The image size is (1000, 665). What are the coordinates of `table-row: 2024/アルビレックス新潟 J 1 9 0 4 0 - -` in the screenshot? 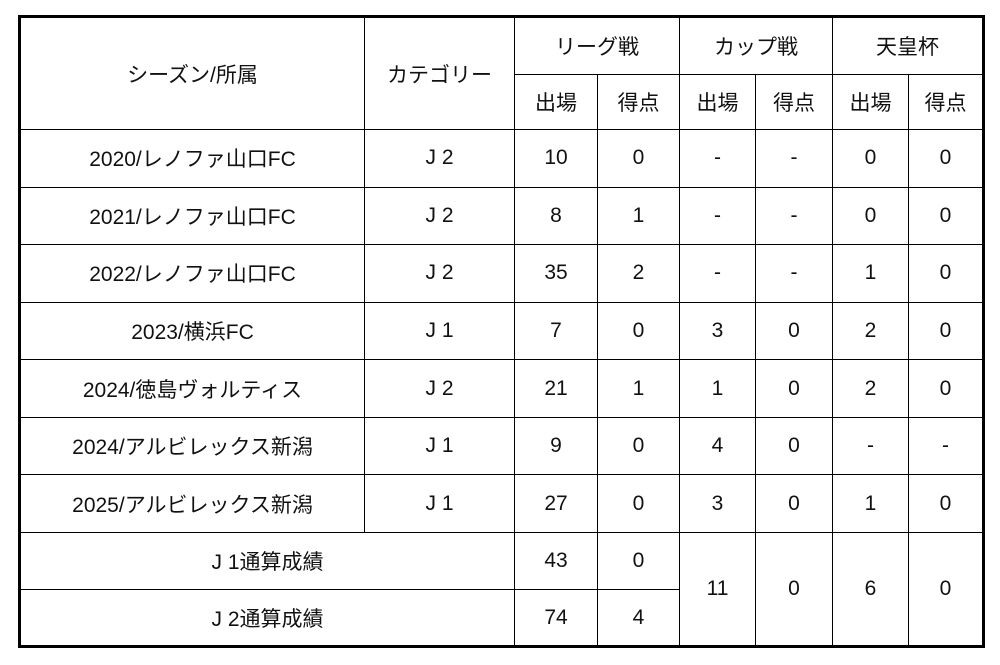 It's located at (501, 446).